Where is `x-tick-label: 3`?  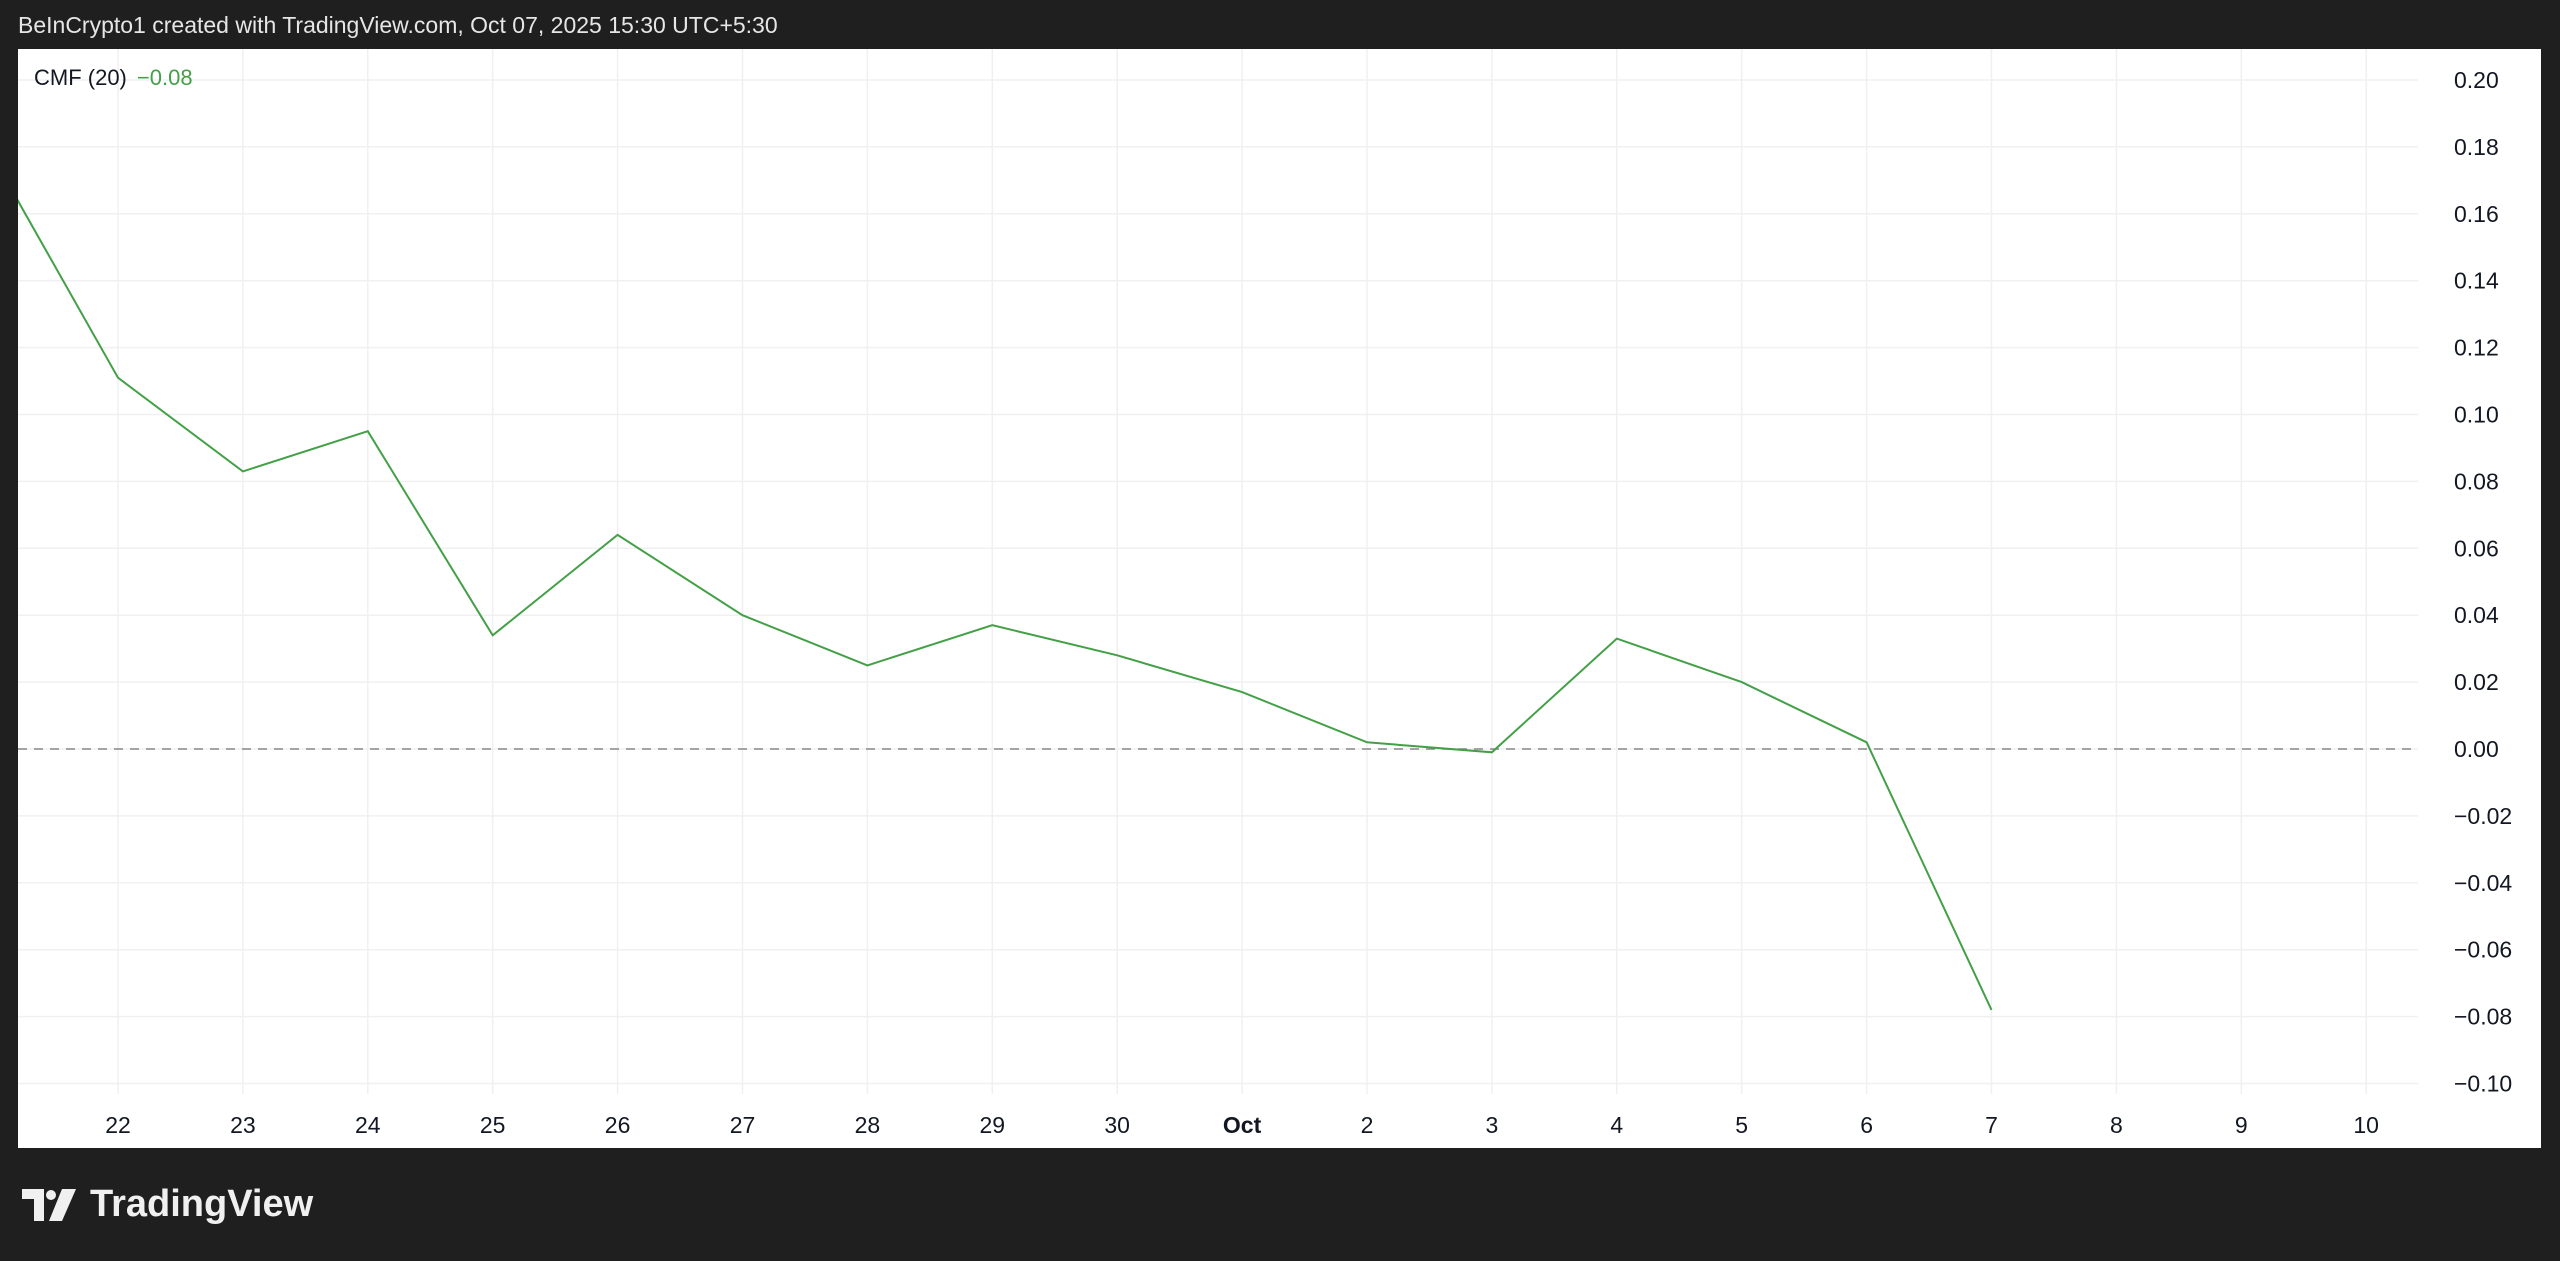
x-tick-label: 3 is located at coordinates (1492, 1125).